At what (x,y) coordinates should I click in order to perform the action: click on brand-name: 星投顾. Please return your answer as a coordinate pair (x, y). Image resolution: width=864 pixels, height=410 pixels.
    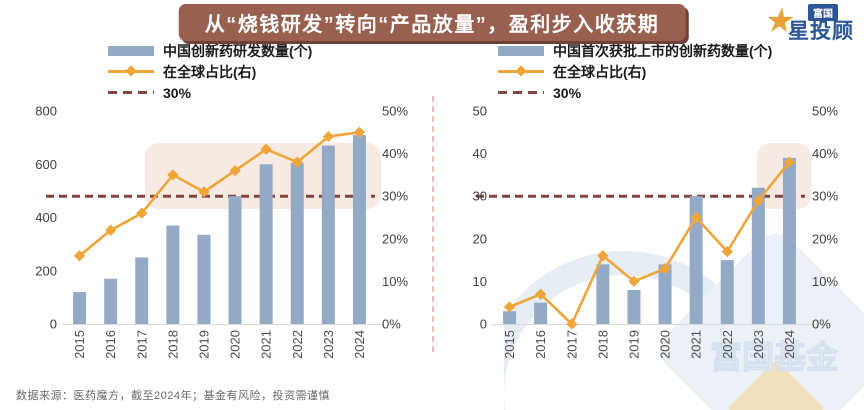
    Looking at the image, I should click on (821, 31).